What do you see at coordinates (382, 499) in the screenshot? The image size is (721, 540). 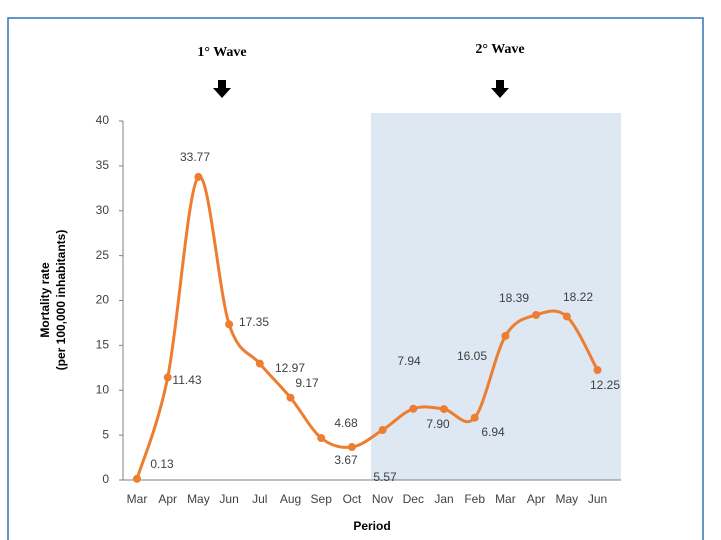 I see `x-tick-label: Nov` at bounding box center [382, 499].